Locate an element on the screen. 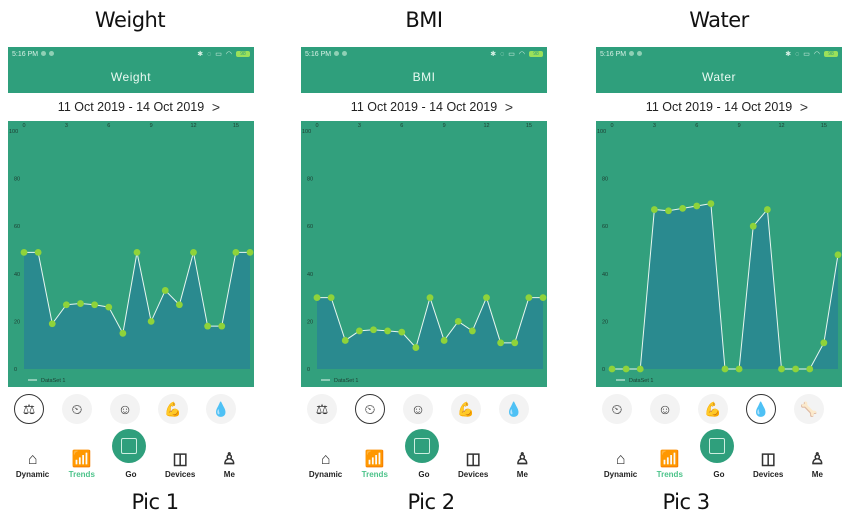  bone-icon: 🦴 is located at coordinates (809, 409).